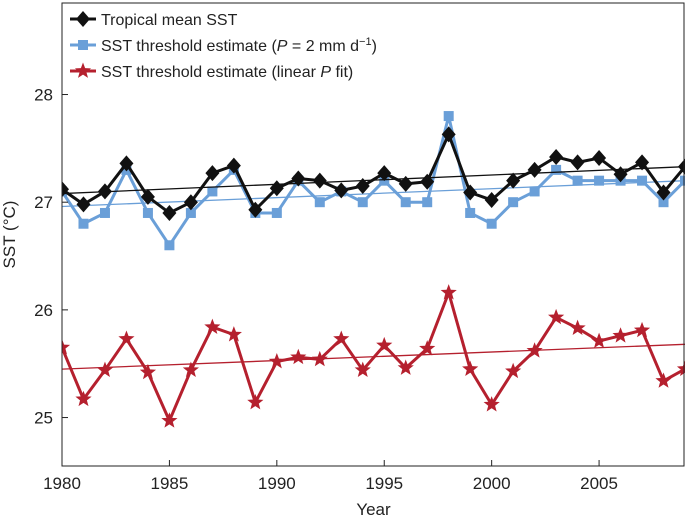 The width and height of the screenshot is (685, 519). What do you see at coordinates (147, 212) in the screenshot?
I see `point-square-1984` at bounding box center [147, 212].